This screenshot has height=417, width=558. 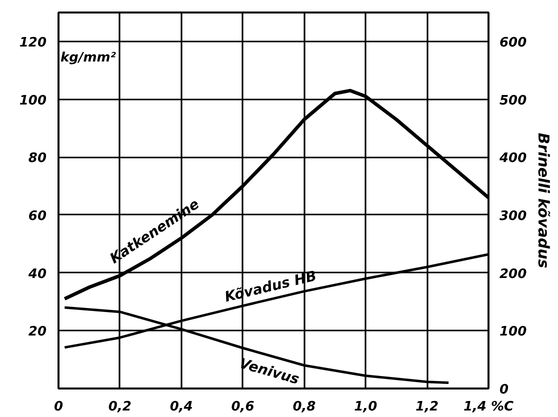 What do you see at coordinates (37, 332) in the screenshot?
I see `y-tick-label: 20` at bounding box center [37, 332].